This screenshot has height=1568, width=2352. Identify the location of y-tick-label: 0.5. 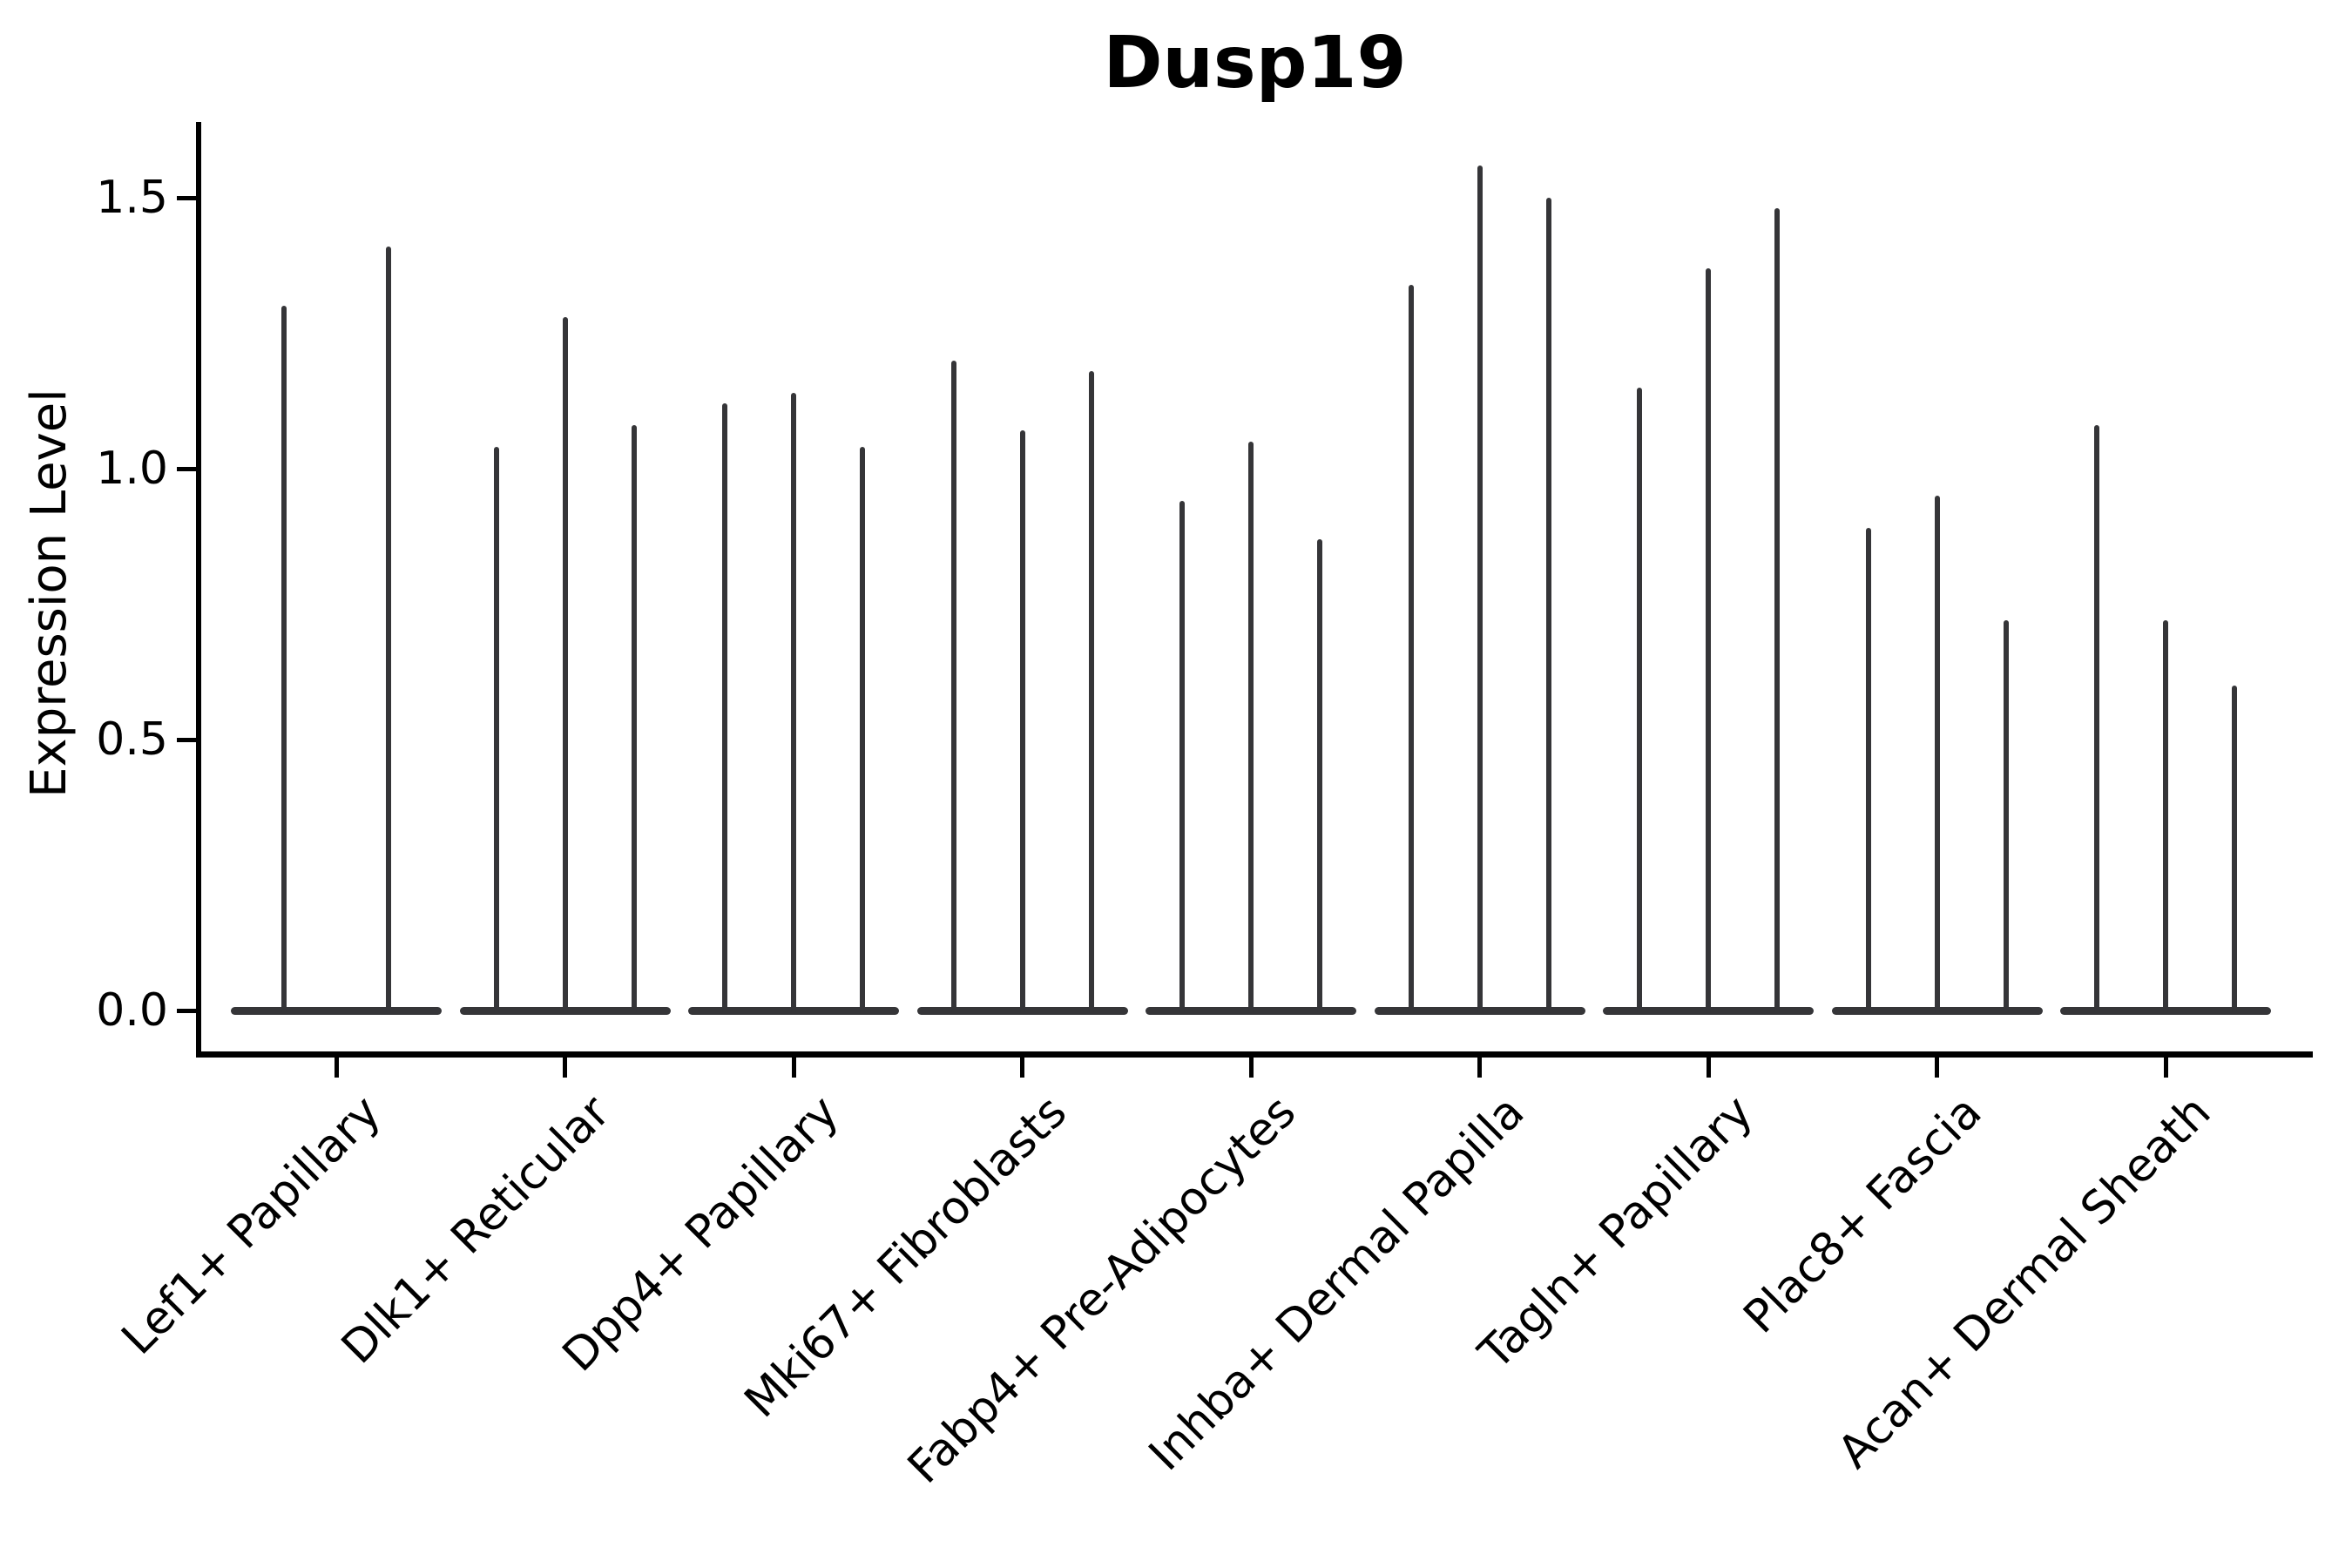
(132, 739).